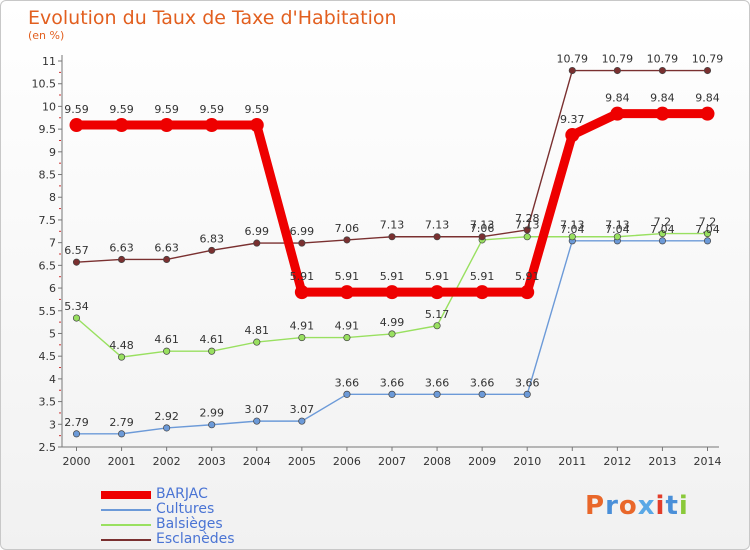  What do you see at coordinates (392, 322) in the screenshot?
I see `data-label: 4.99` at bounding box center [392, 322].